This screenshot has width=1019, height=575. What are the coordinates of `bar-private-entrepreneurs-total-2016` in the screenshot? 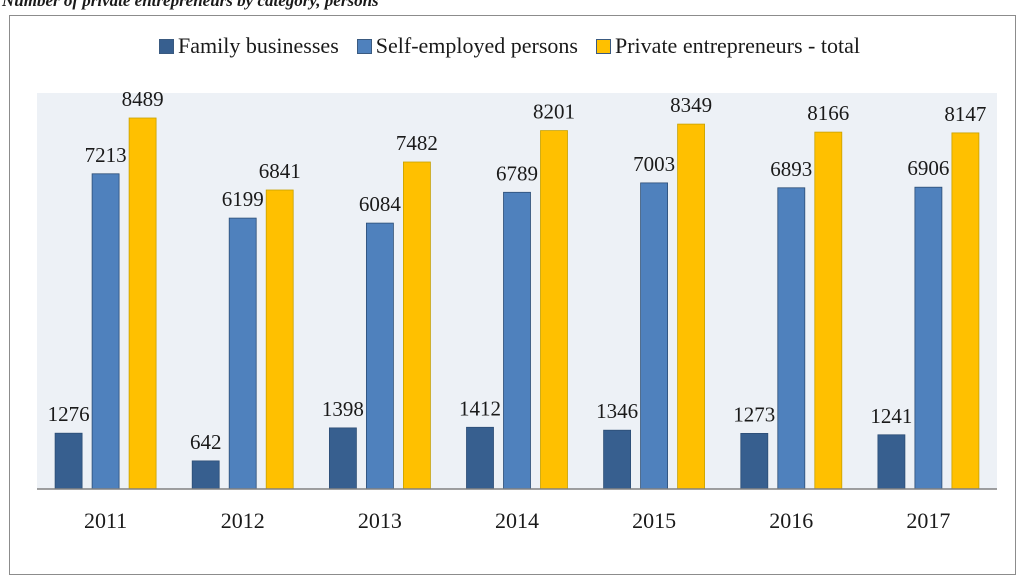 It's located at (828, 310).